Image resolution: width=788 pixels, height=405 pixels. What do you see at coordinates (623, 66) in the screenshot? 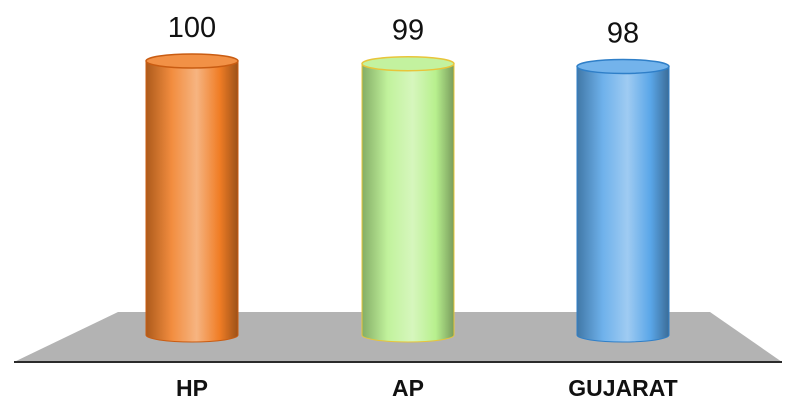
I see `bar-top-gujarat` at bounding box center [623, 66].